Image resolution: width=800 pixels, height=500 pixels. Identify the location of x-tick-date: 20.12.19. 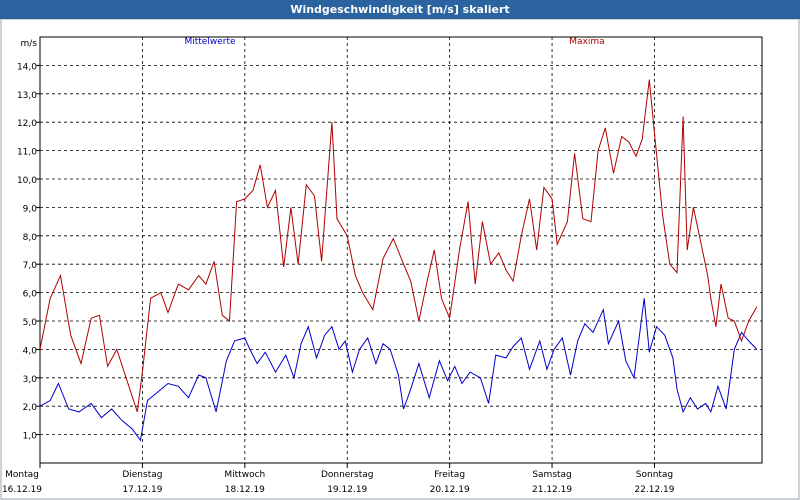
(450, 490).